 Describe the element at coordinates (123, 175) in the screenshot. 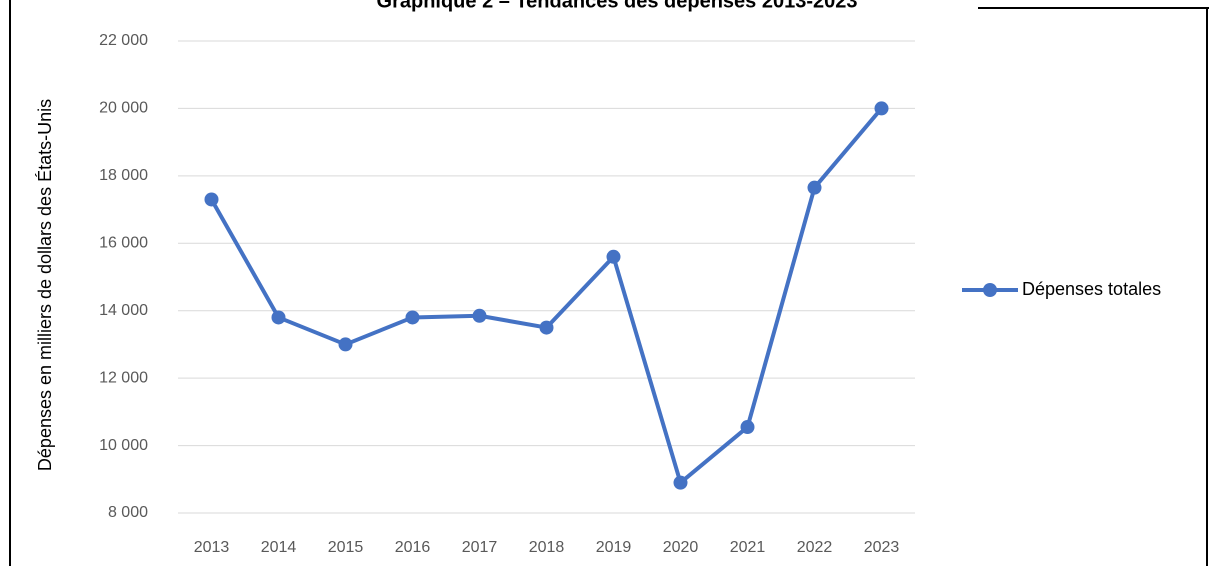

I see `y-tick-label: 18 000` at that location.